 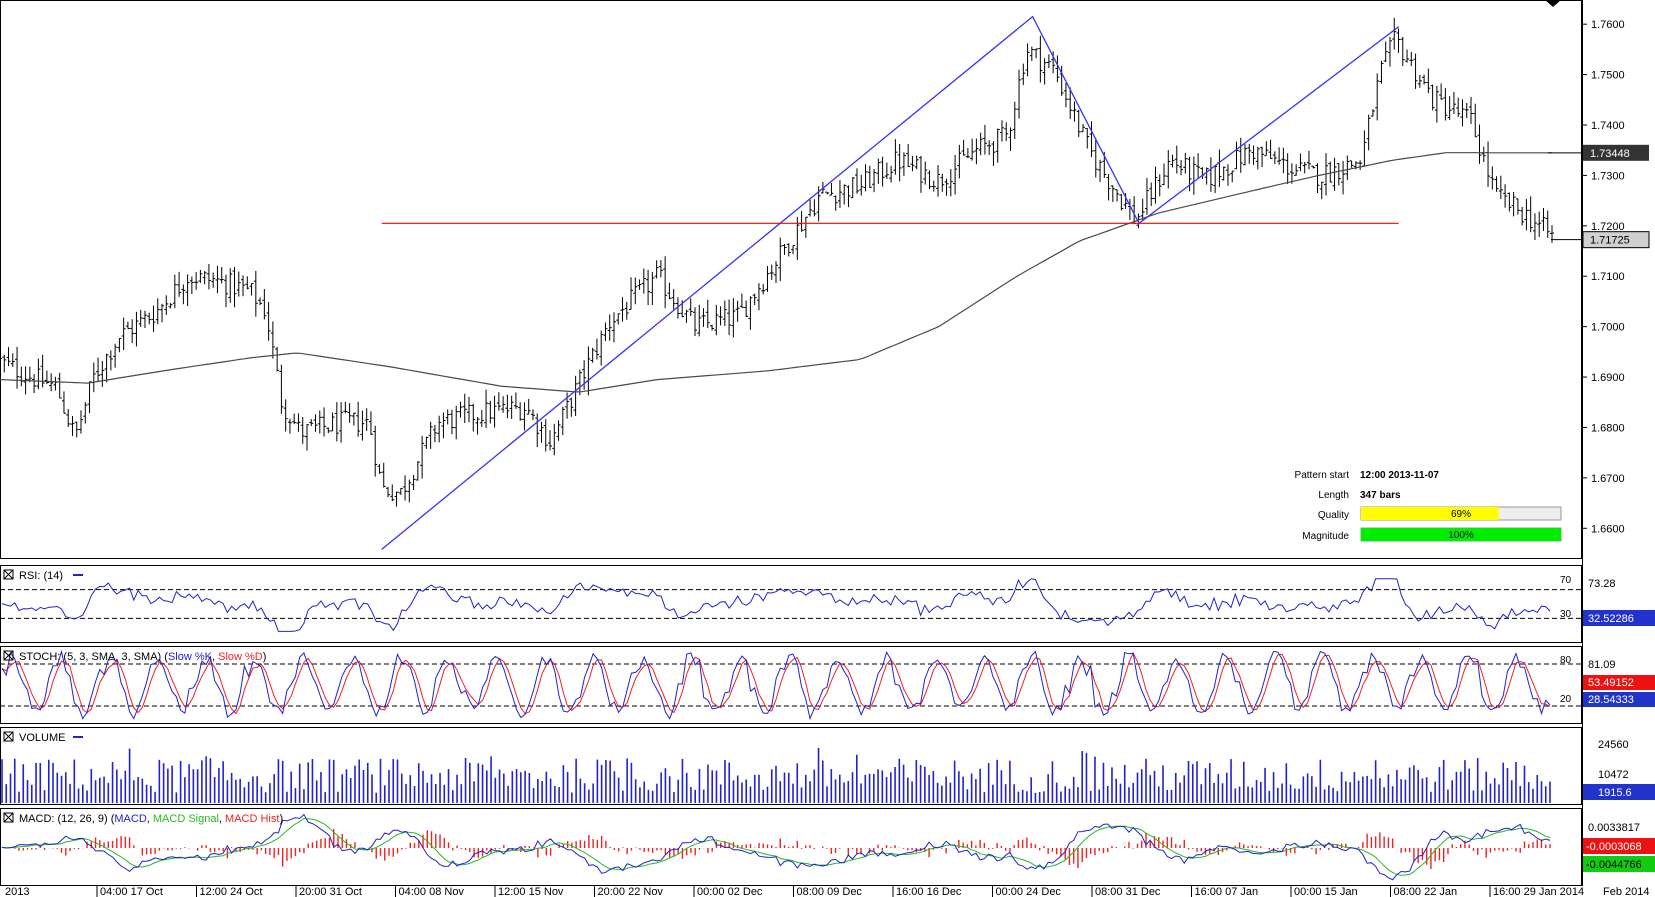 I want to click on scroll-marker-icon, so click(x=1553, y=3).